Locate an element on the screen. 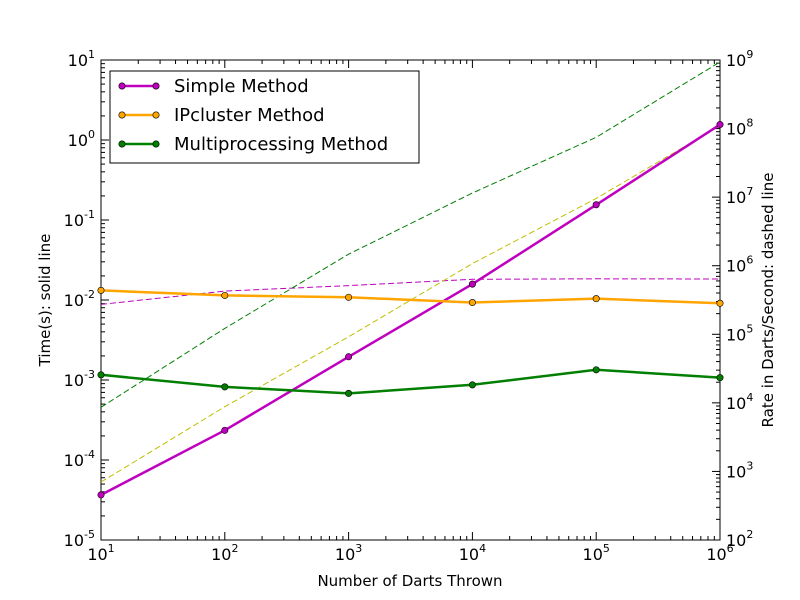  x-tick-label: 10³ is located at coordinates (348, 553).